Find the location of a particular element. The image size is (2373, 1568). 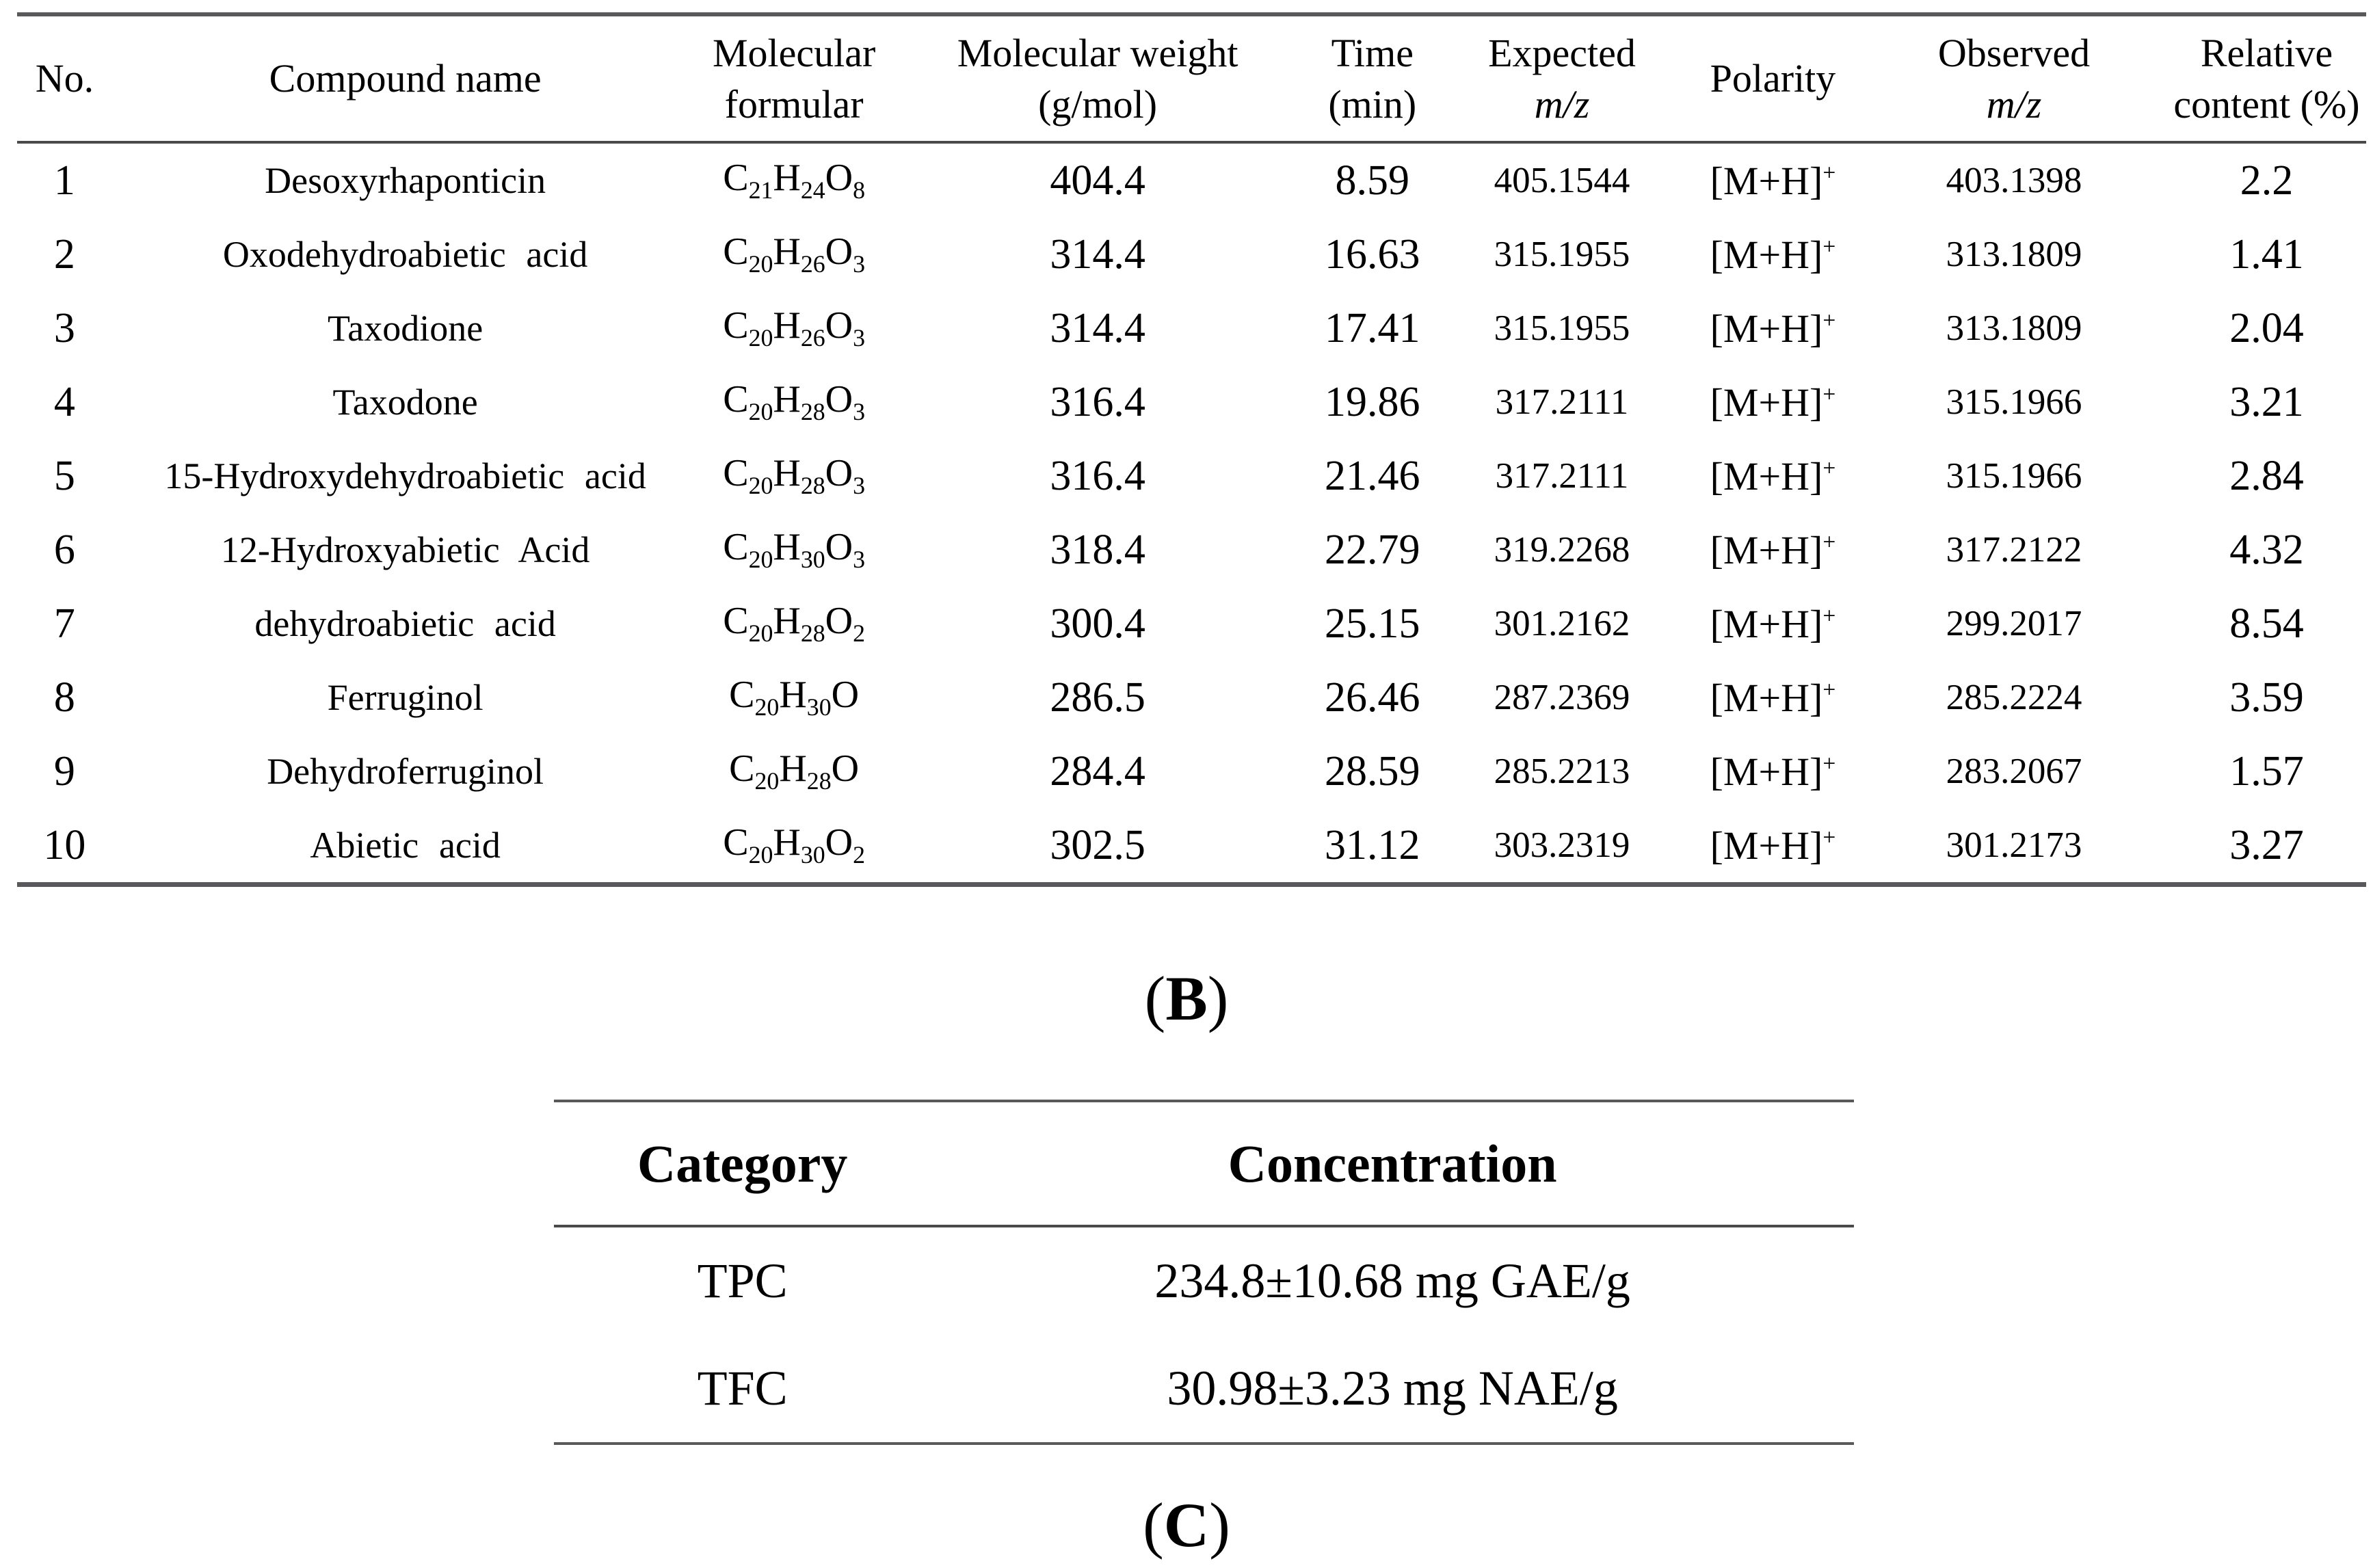

cell-formula: C20H28O2 is located at coordinates (794, 624).